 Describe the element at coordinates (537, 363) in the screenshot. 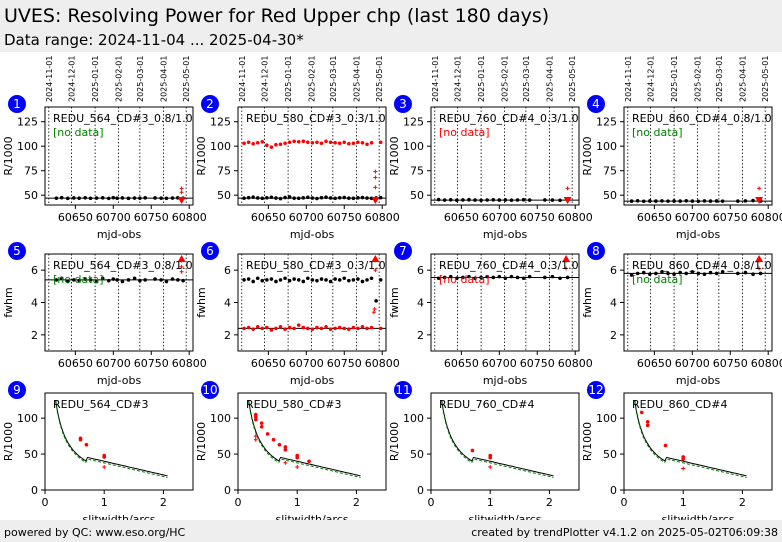

I see `x-tick-label: 60750` at that location.